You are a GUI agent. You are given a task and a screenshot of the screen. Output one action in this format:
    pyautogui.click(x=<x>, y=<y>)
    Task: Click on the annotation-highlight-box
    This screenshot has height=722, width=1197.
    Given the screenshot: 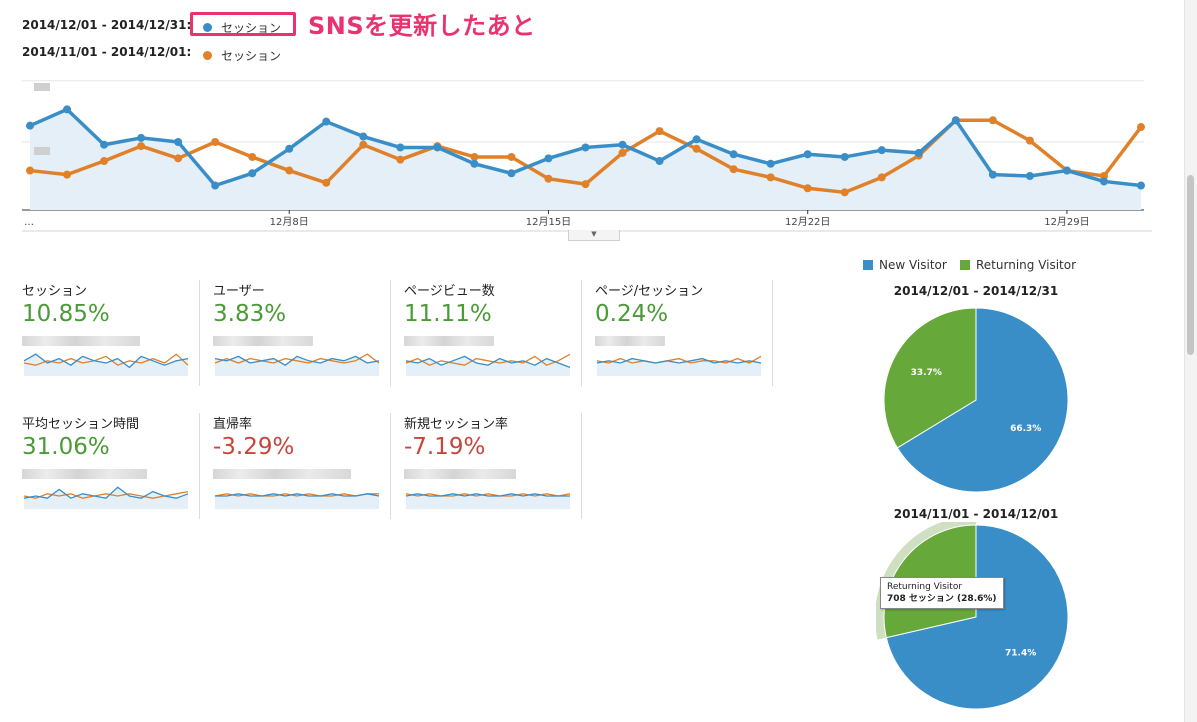 What is the action you would take?
    pyautogui.click(x=243, y=24)
    